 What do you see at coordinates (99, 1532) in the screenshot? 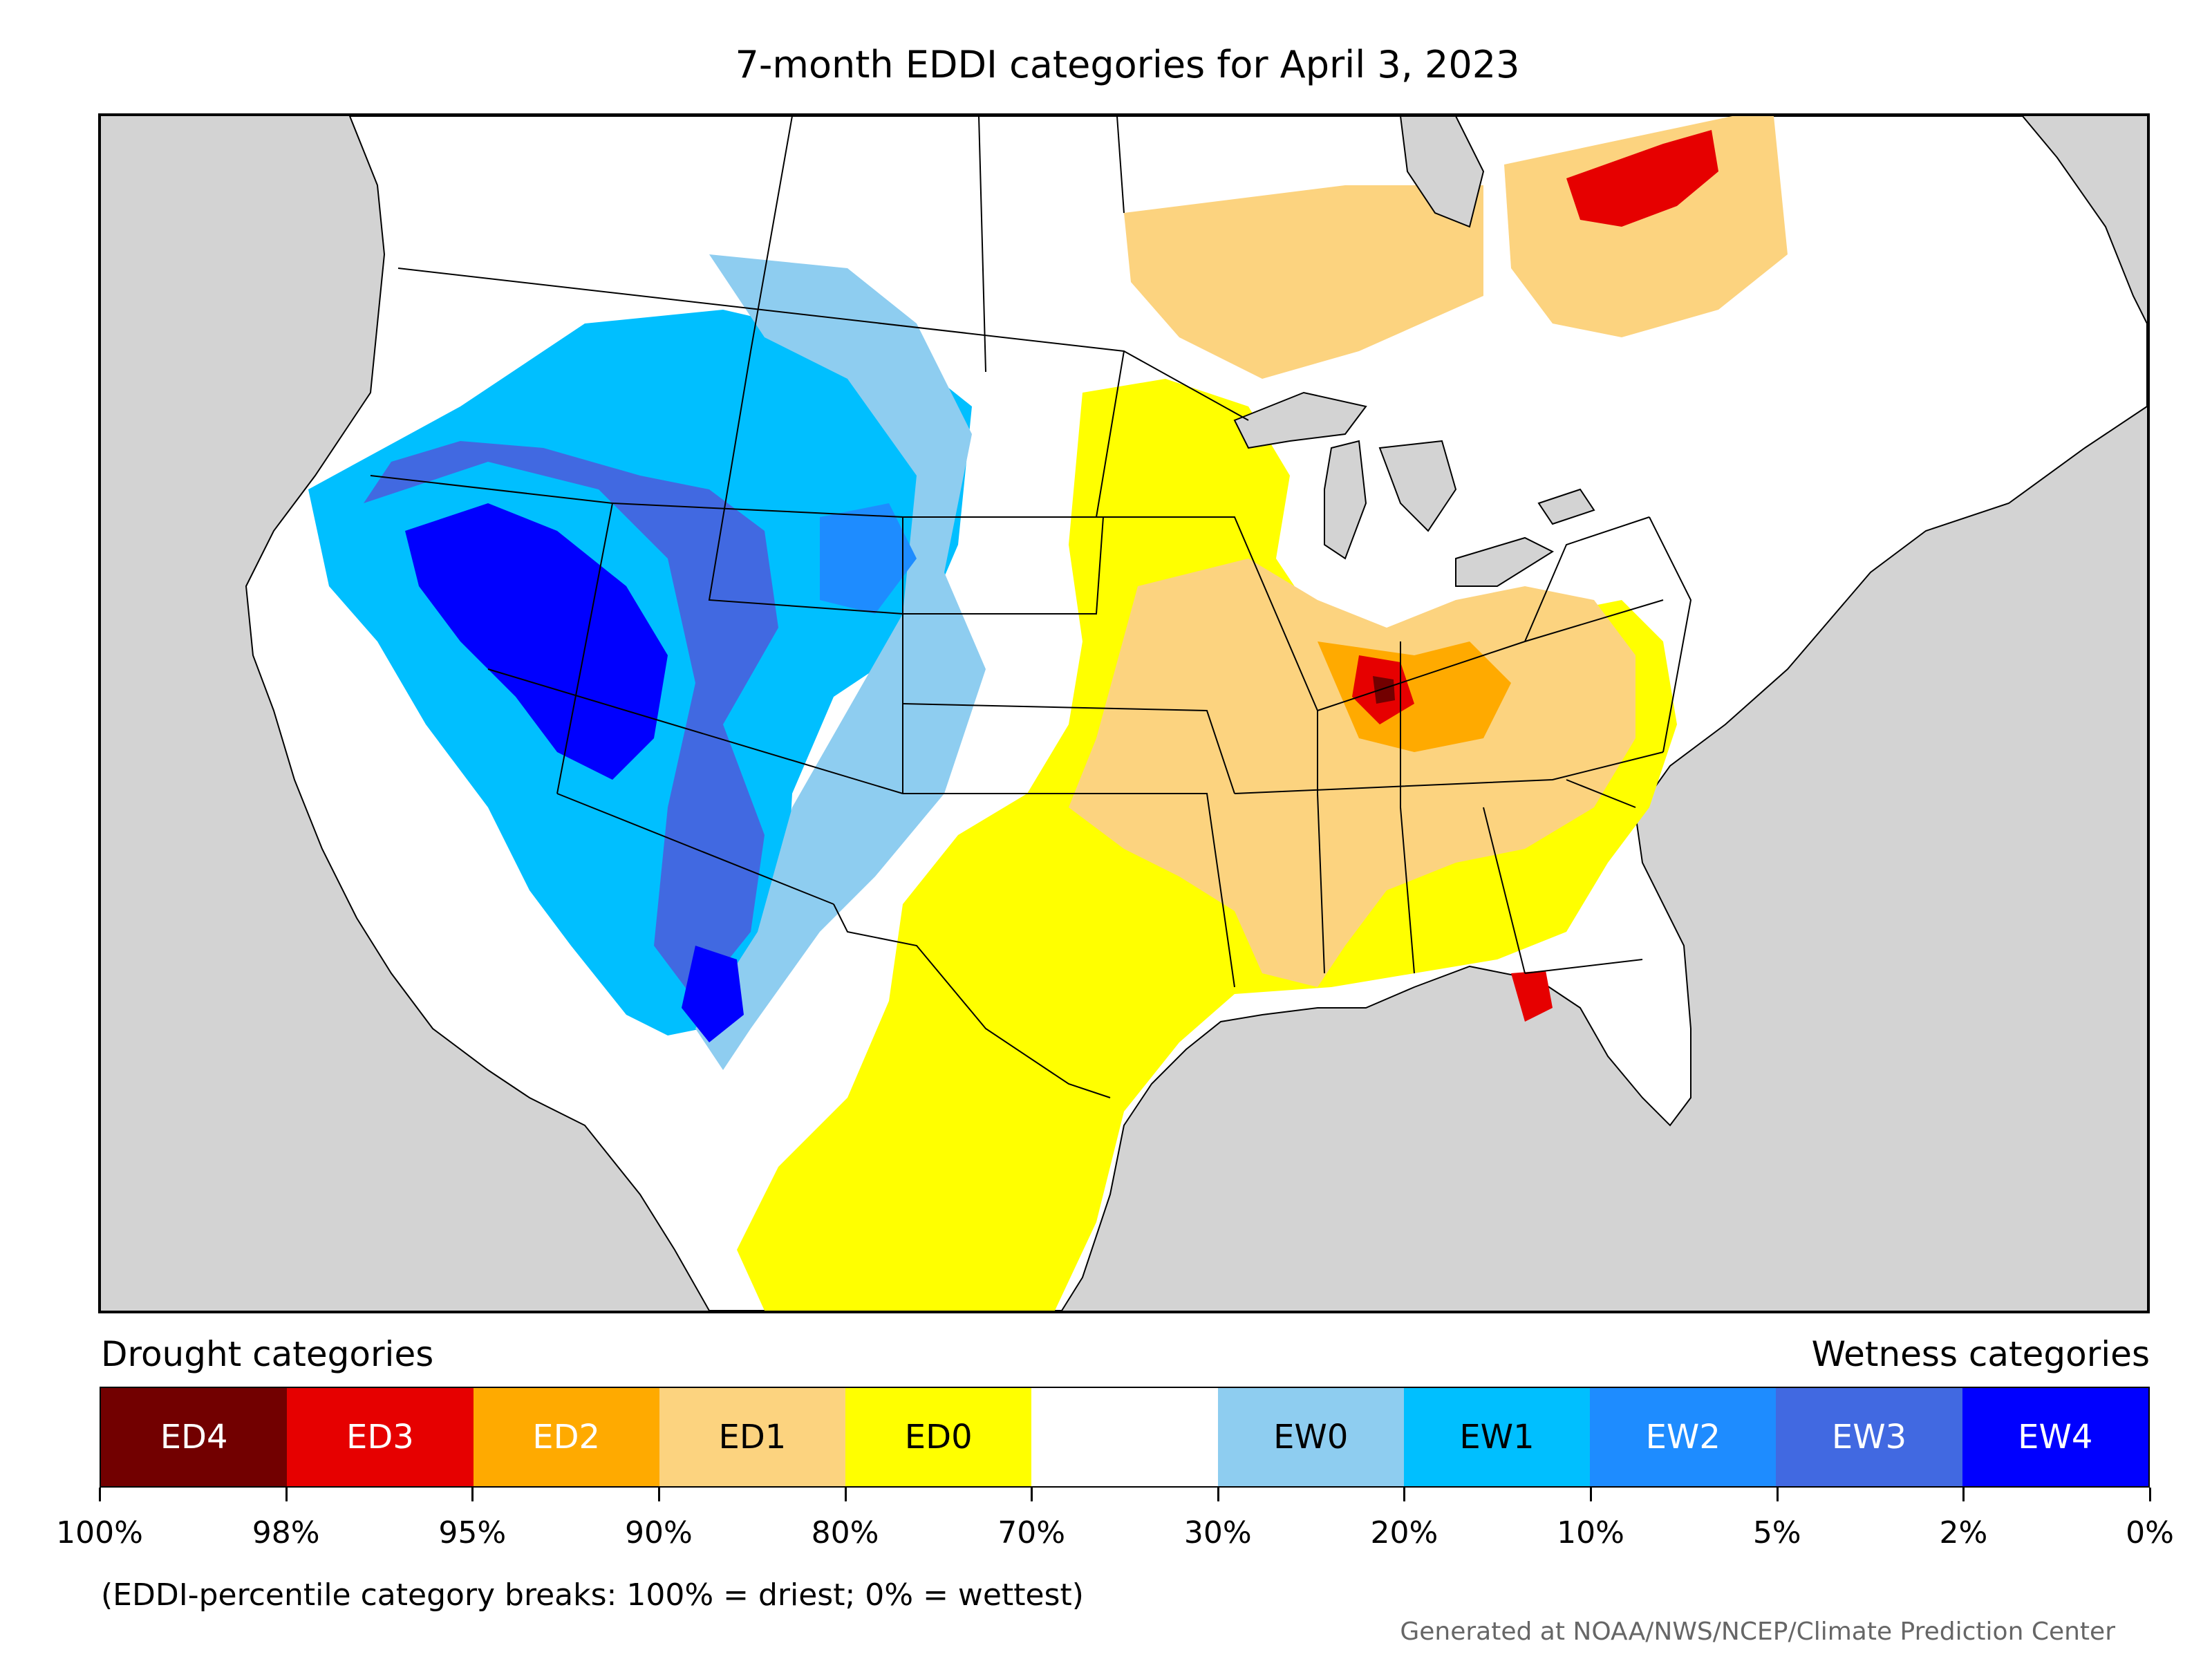
I see `colorbar-tick-label: 100%` at bounding box center [99, 1532].